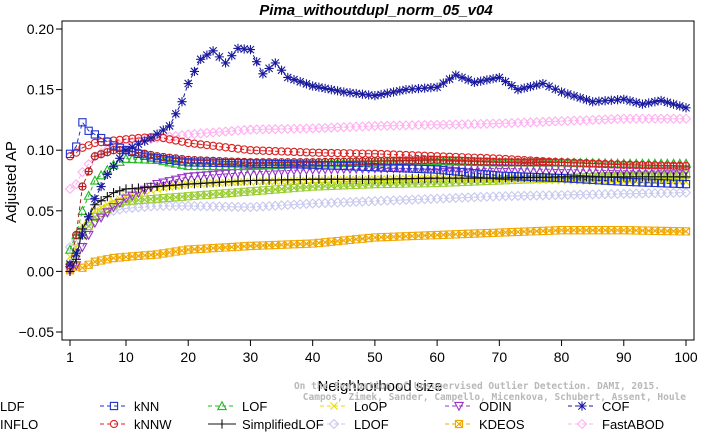  What do you see at coordinates (107, 204) in the screenshot?
I see `data-point-loop` at bounding box center [107, 204].